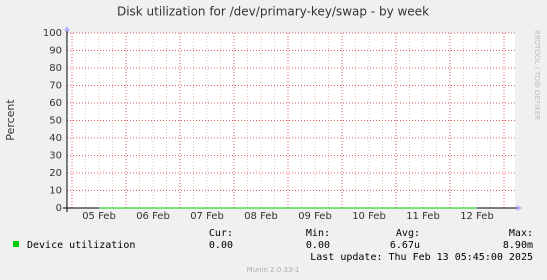 Image resolution: width=547 pixels, height=280 pixels. I want to click on y-tick-label: 100, so click(52, 33).